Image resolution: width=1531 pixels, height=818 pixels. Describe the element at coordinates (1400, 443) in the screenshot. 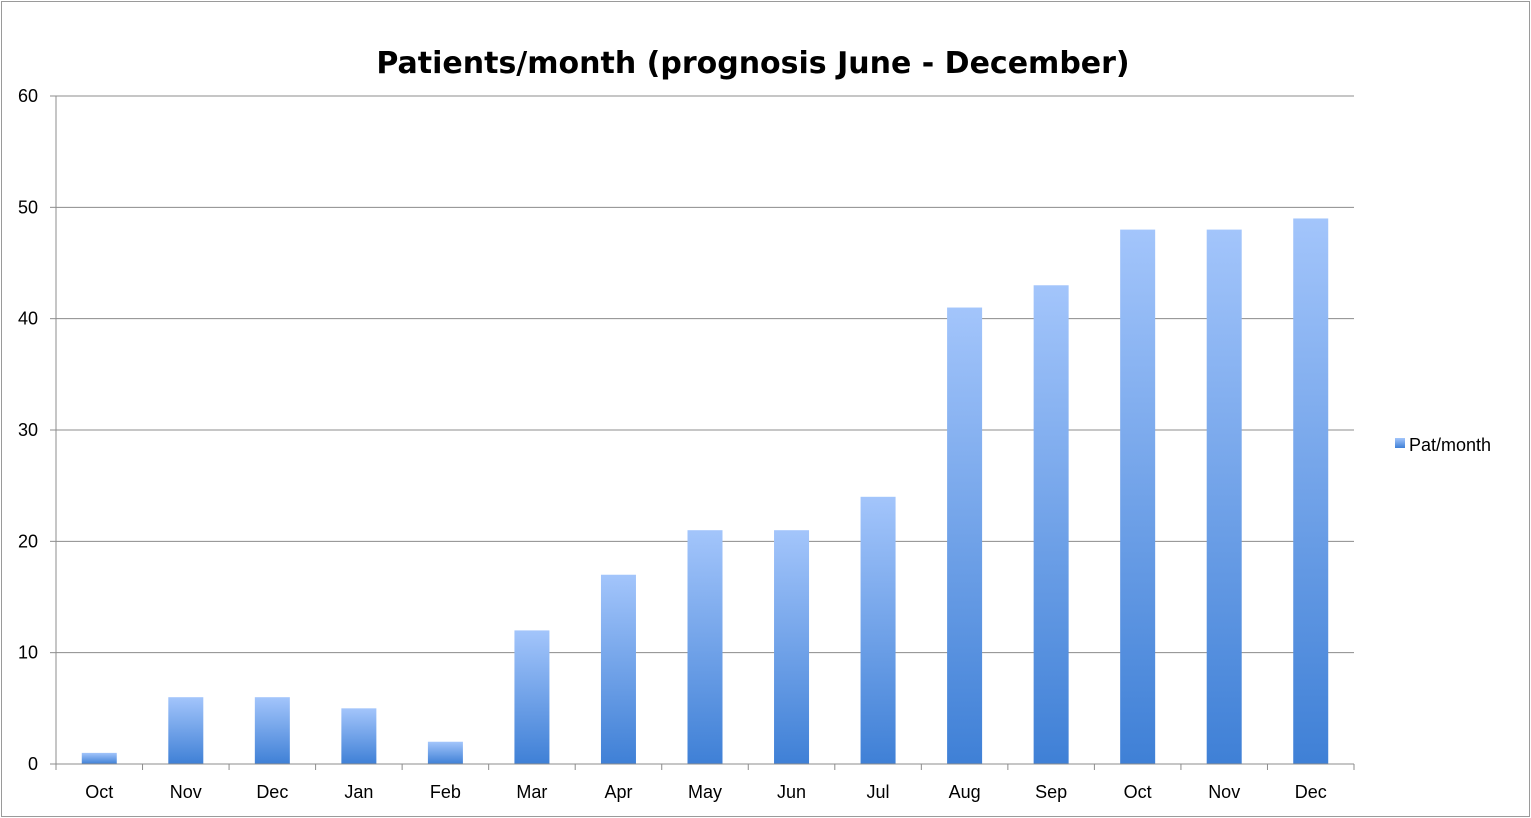

I see `legend-swatch` at that location.